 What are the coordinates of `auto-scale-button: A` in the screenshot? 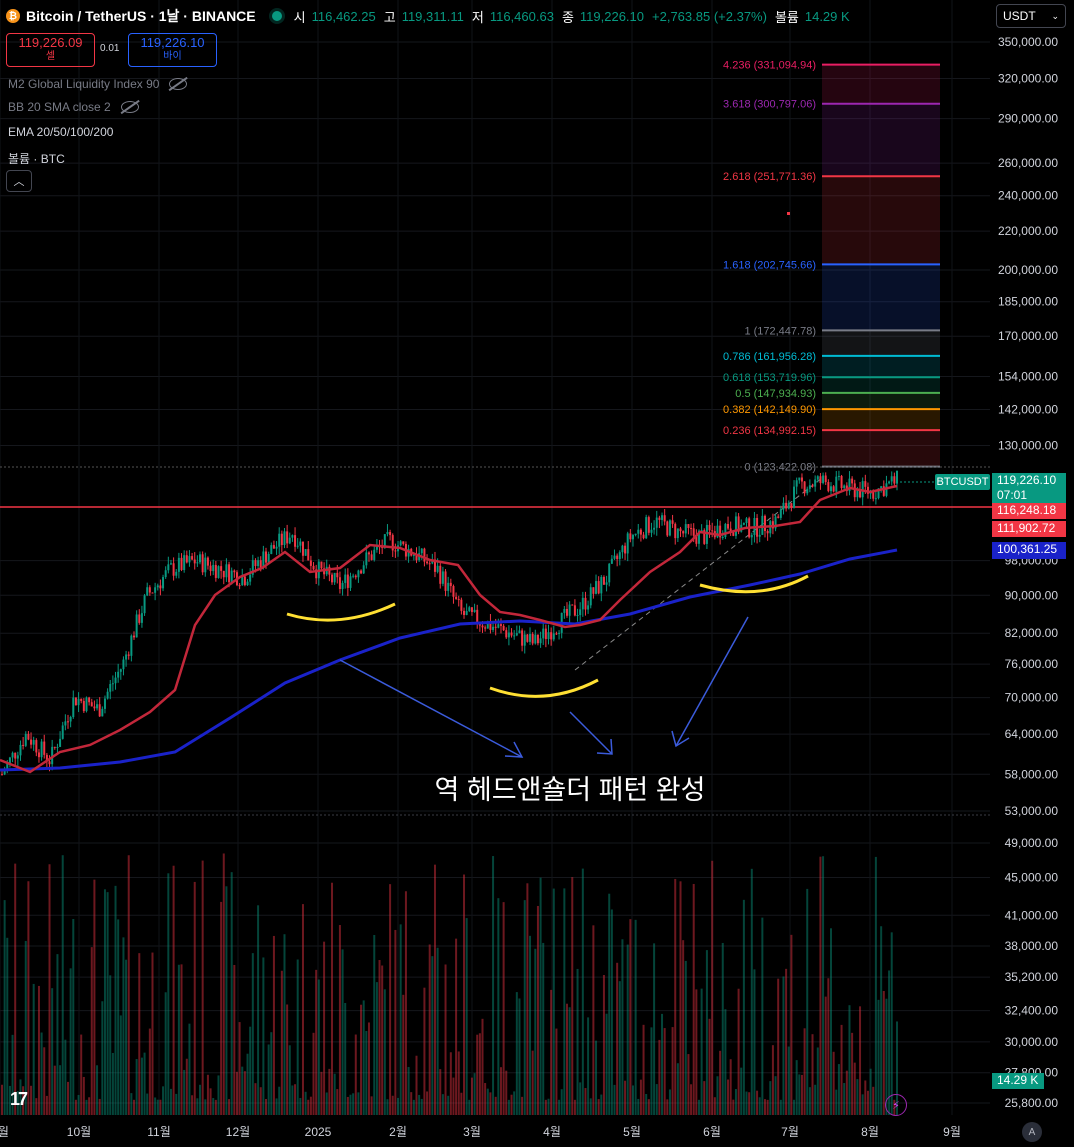 It's located at (1032, 1132).